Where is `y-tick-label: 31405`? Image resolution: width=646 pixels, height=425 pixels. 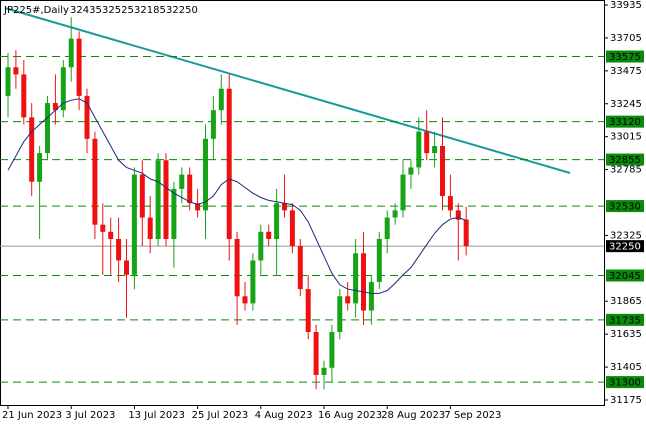 y-tick-label: 31405 is located at coordinates (626, 367).